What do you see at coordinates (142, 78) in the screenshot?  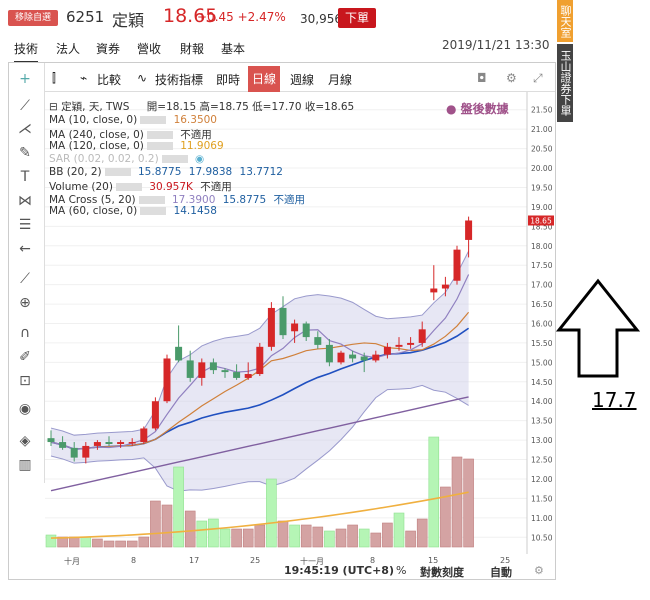 I see `indicators-icon: ∿` at bounding box center [142, 78].